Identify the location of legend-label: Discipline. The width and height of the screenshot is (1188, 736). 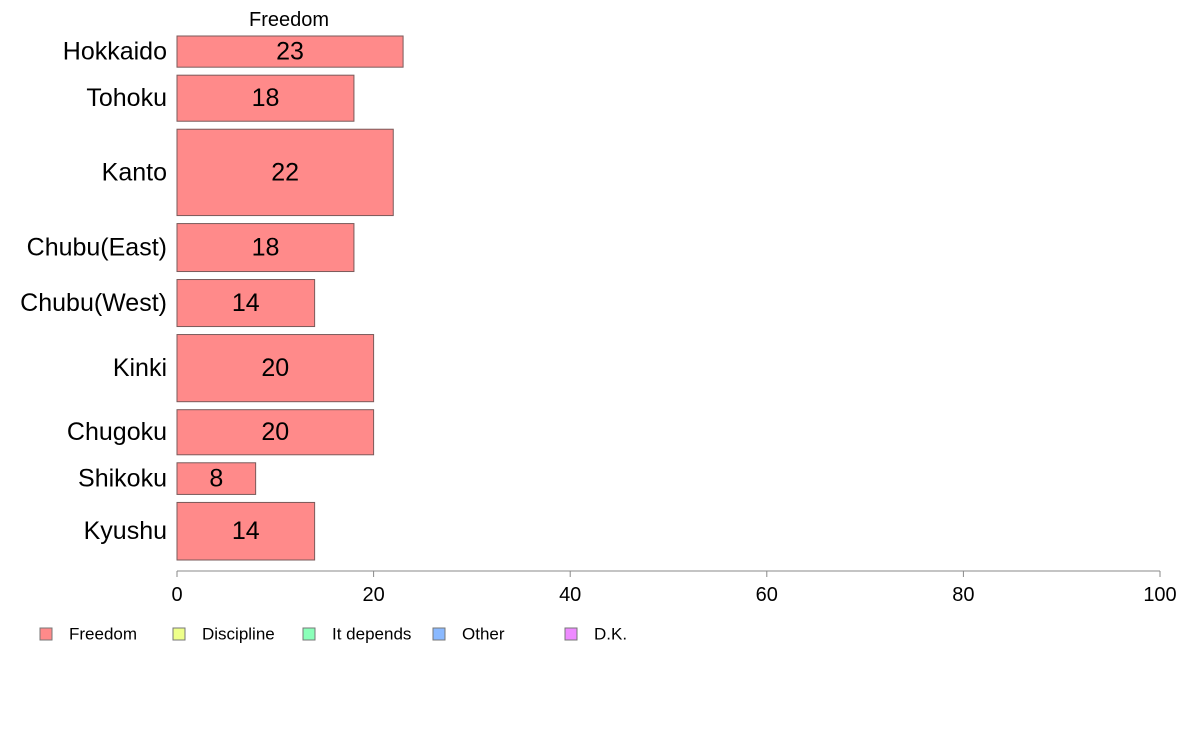
(238, 634).